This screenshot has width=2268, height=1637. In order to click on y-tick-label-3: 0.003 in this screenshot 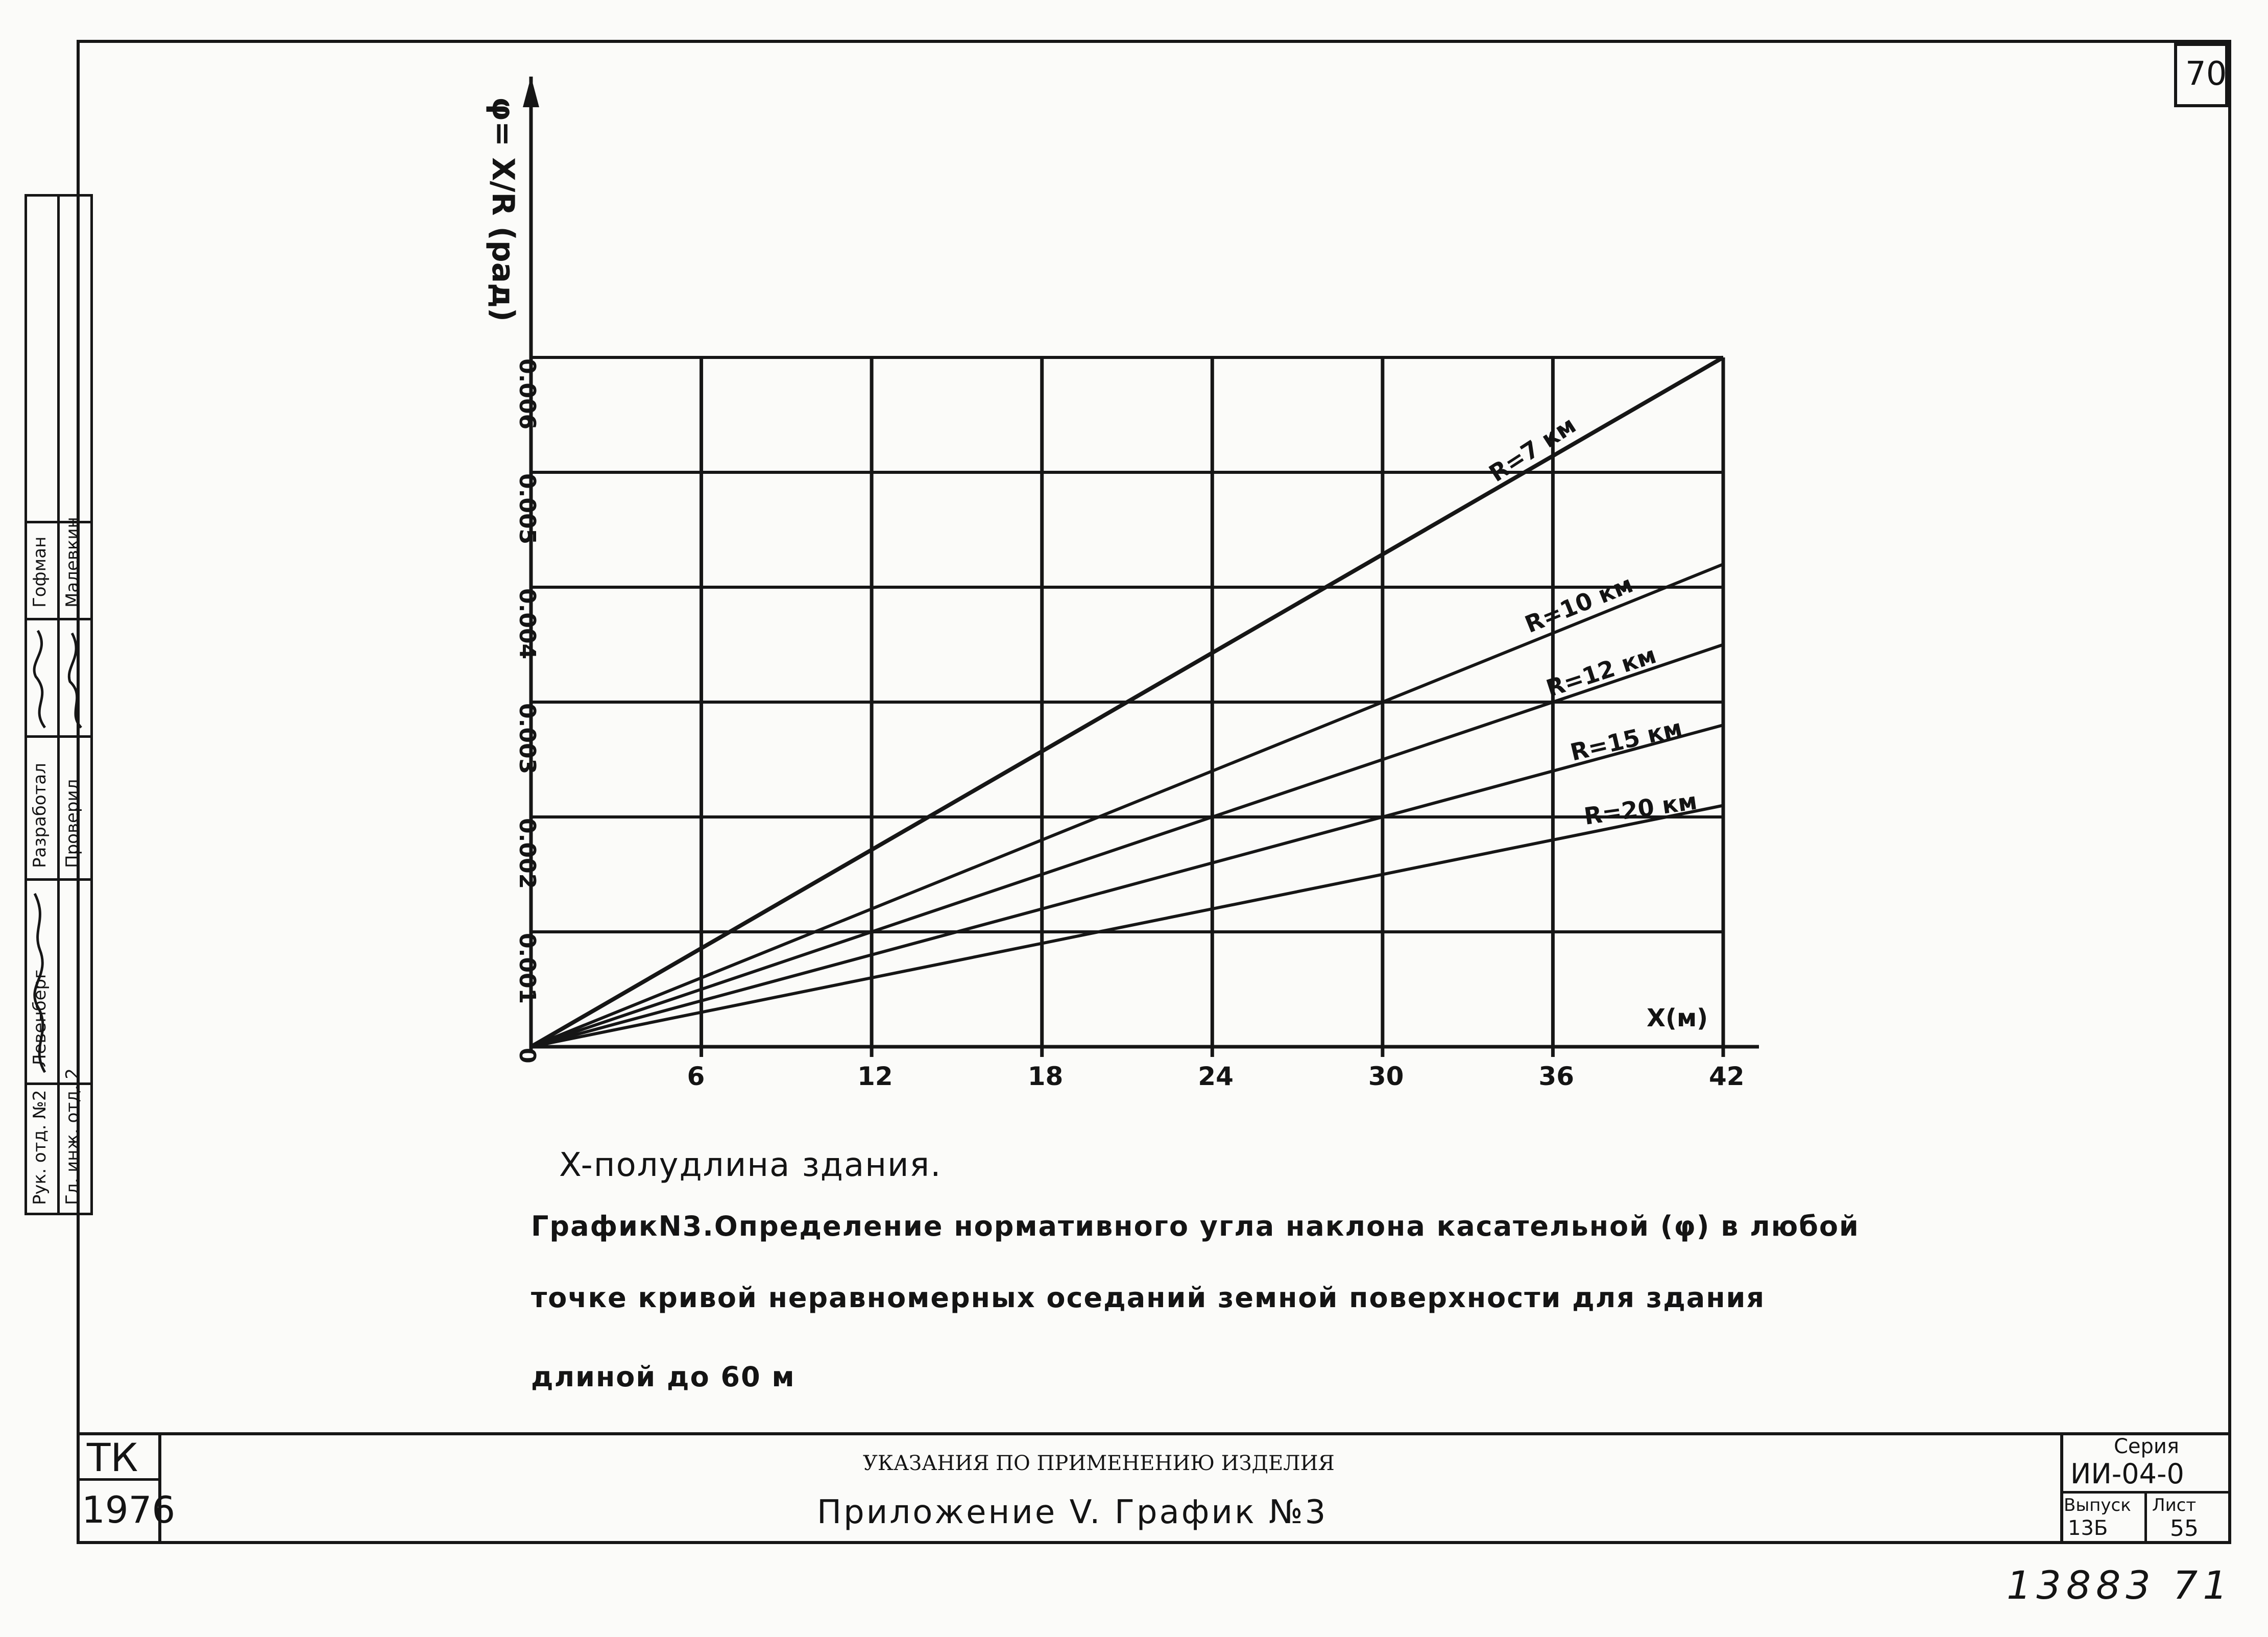, I will do `click(527, 738)`.